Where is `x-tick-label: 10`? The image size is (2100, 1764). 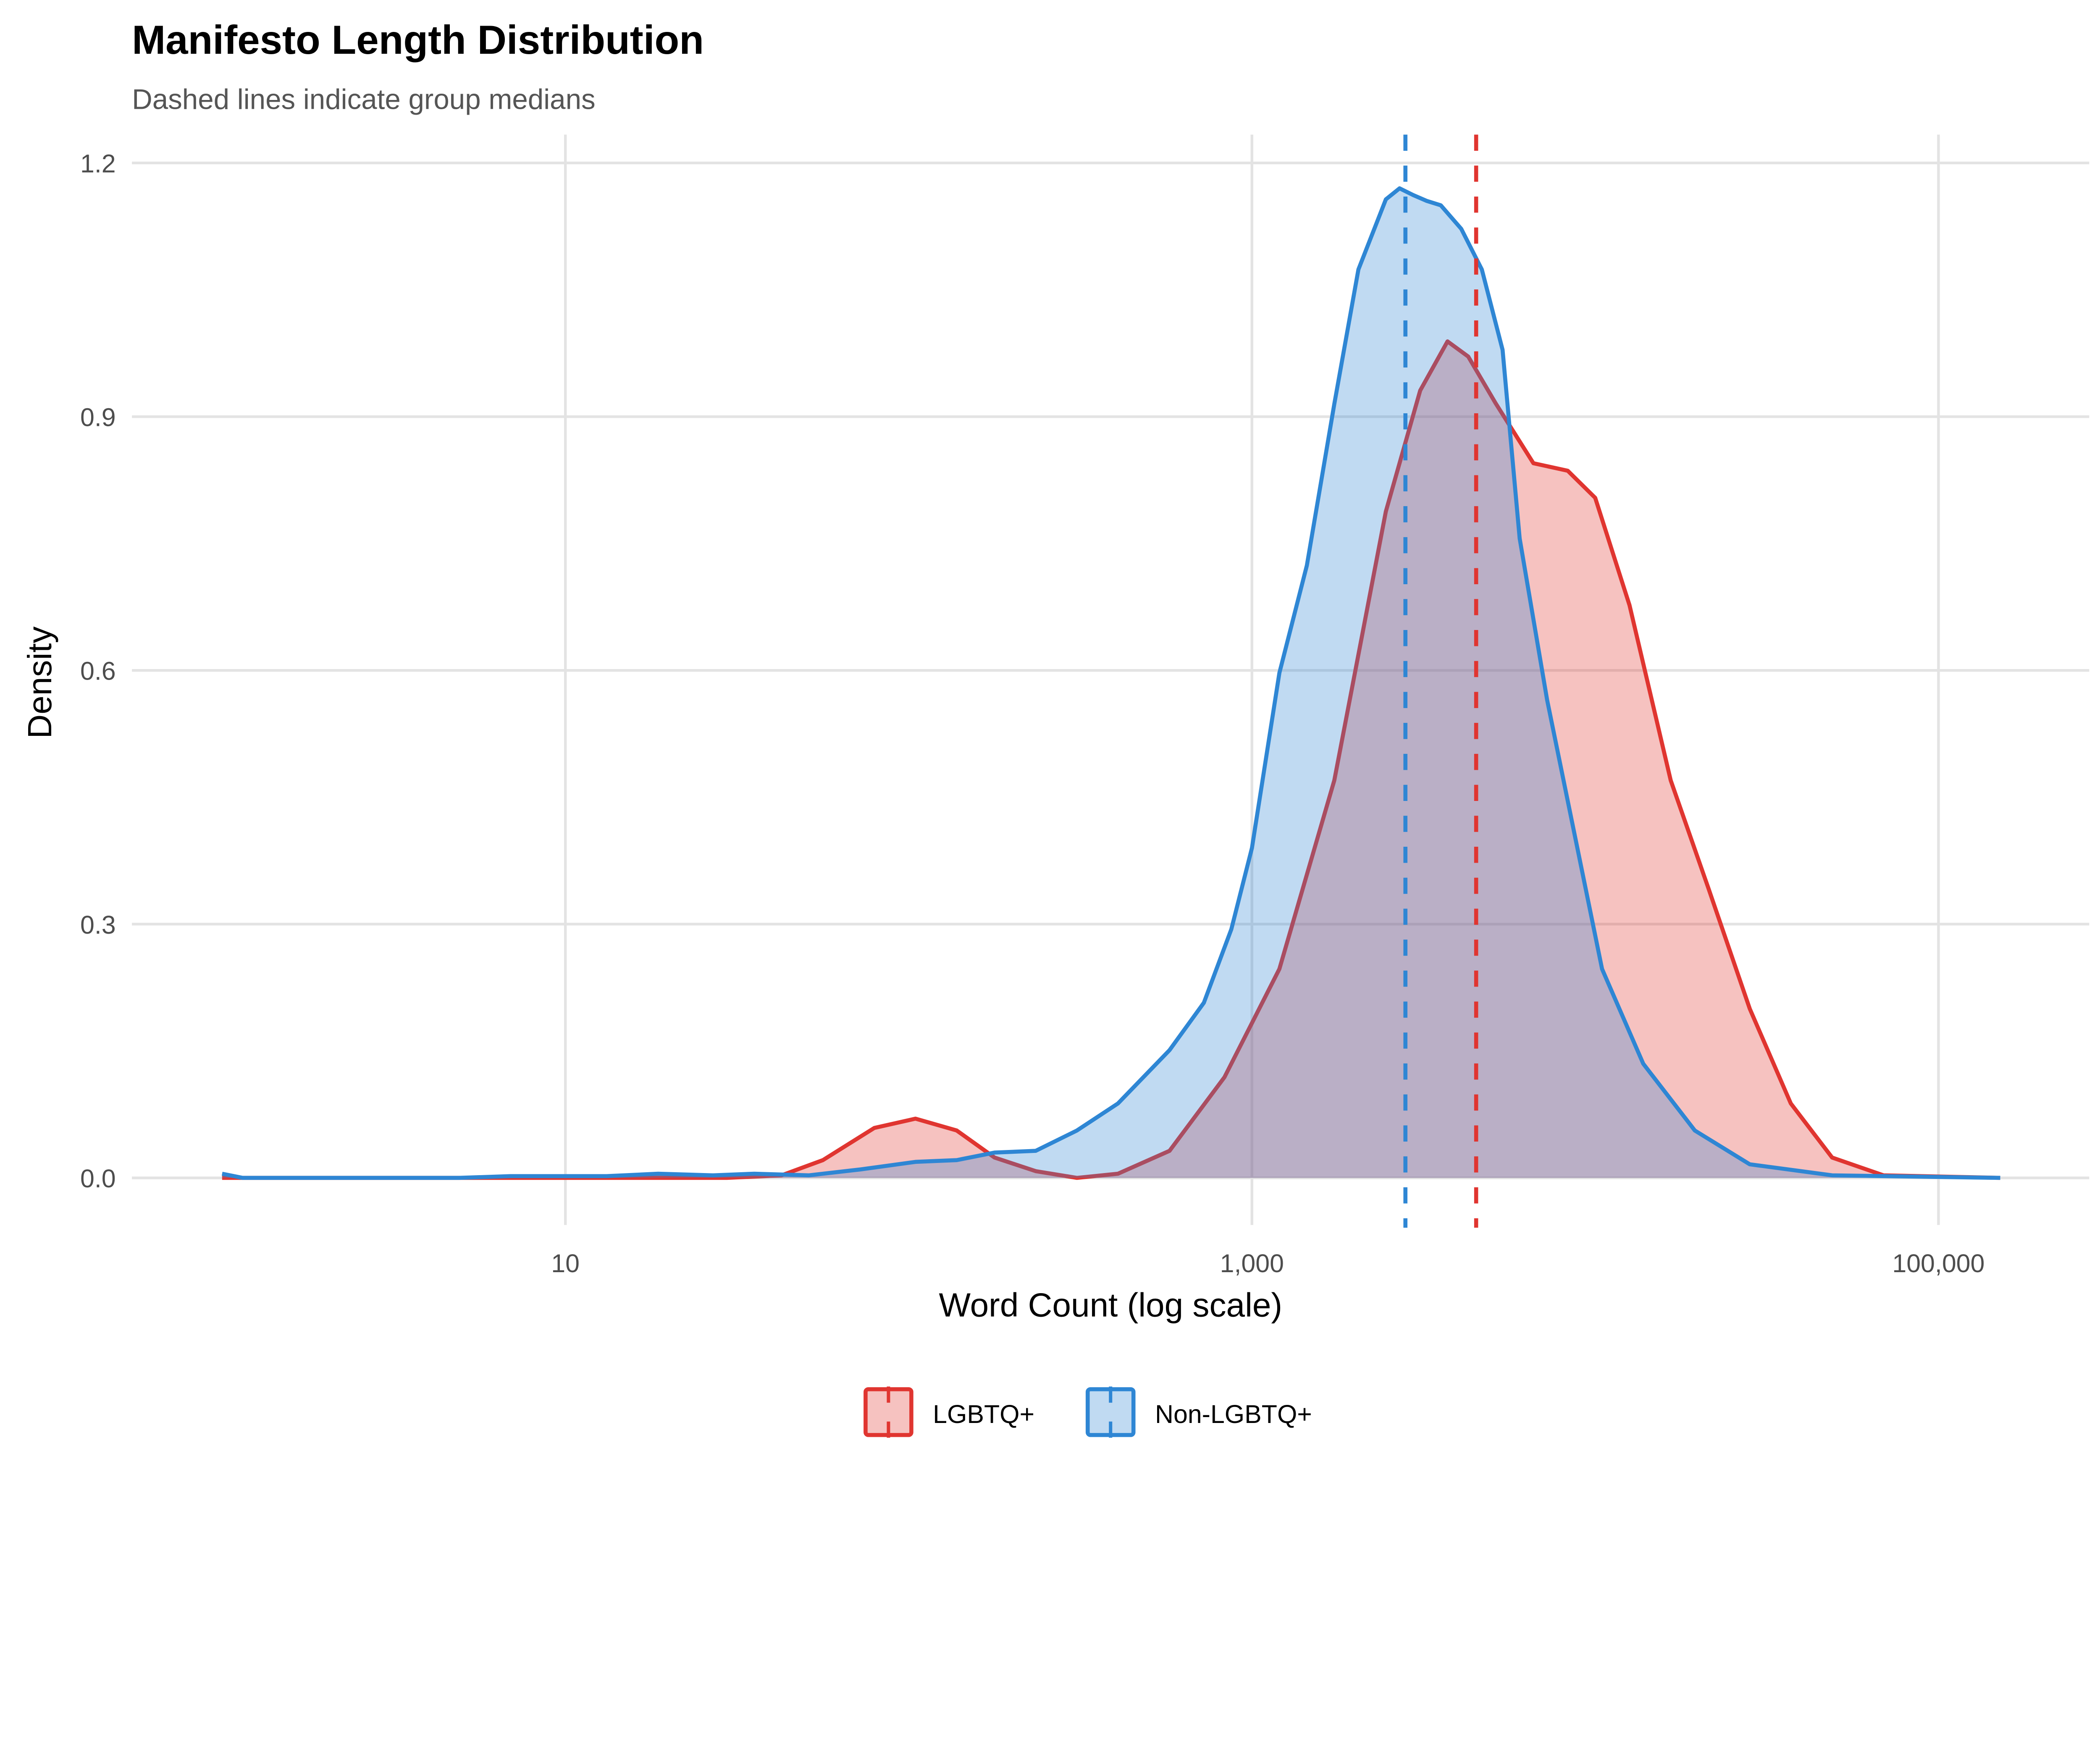 x-tick-label: 10 is located at coordinates (565, 1263).